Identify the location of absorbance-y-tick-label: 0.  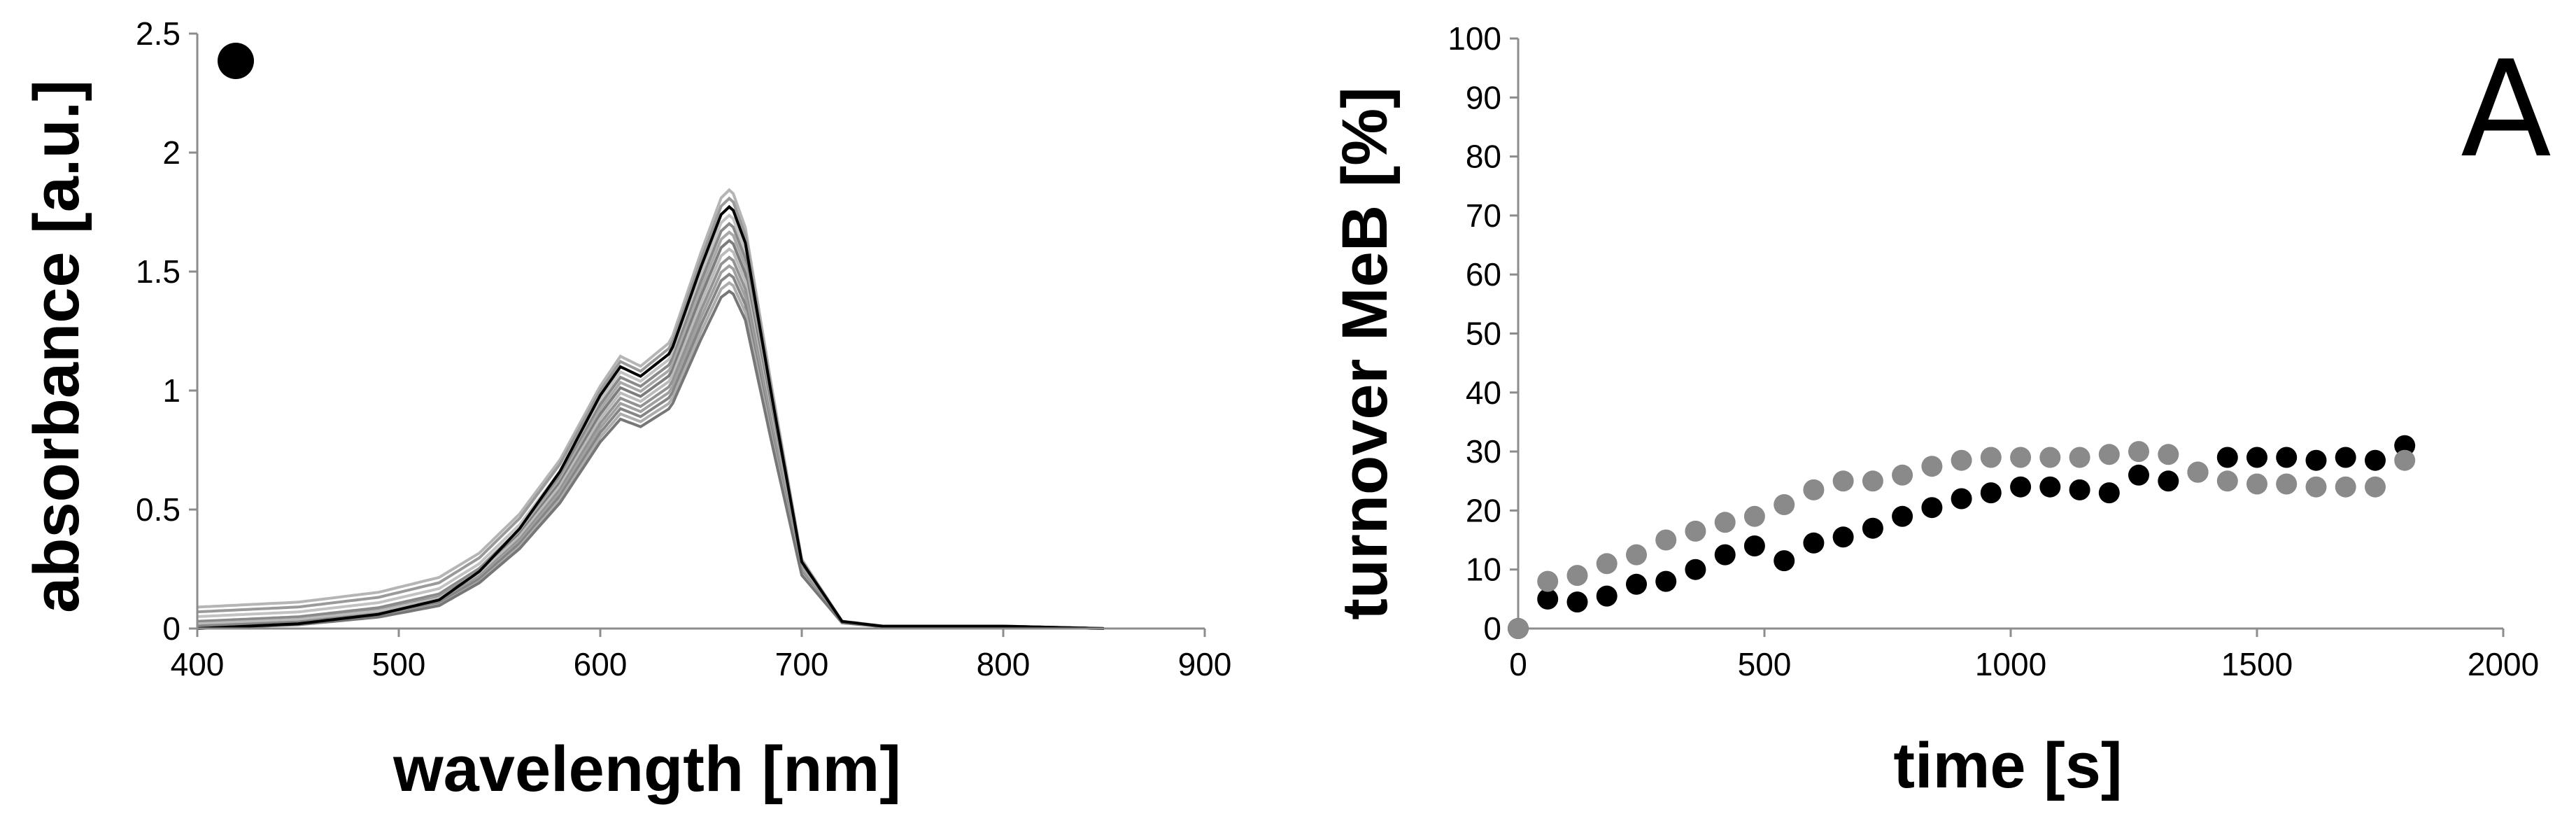
(171, 628).